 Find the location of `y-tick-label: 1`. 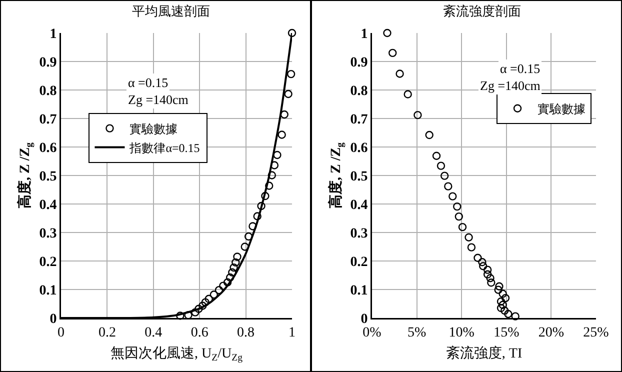

y-tick-label: 1 is located at coordinates (364, 34).